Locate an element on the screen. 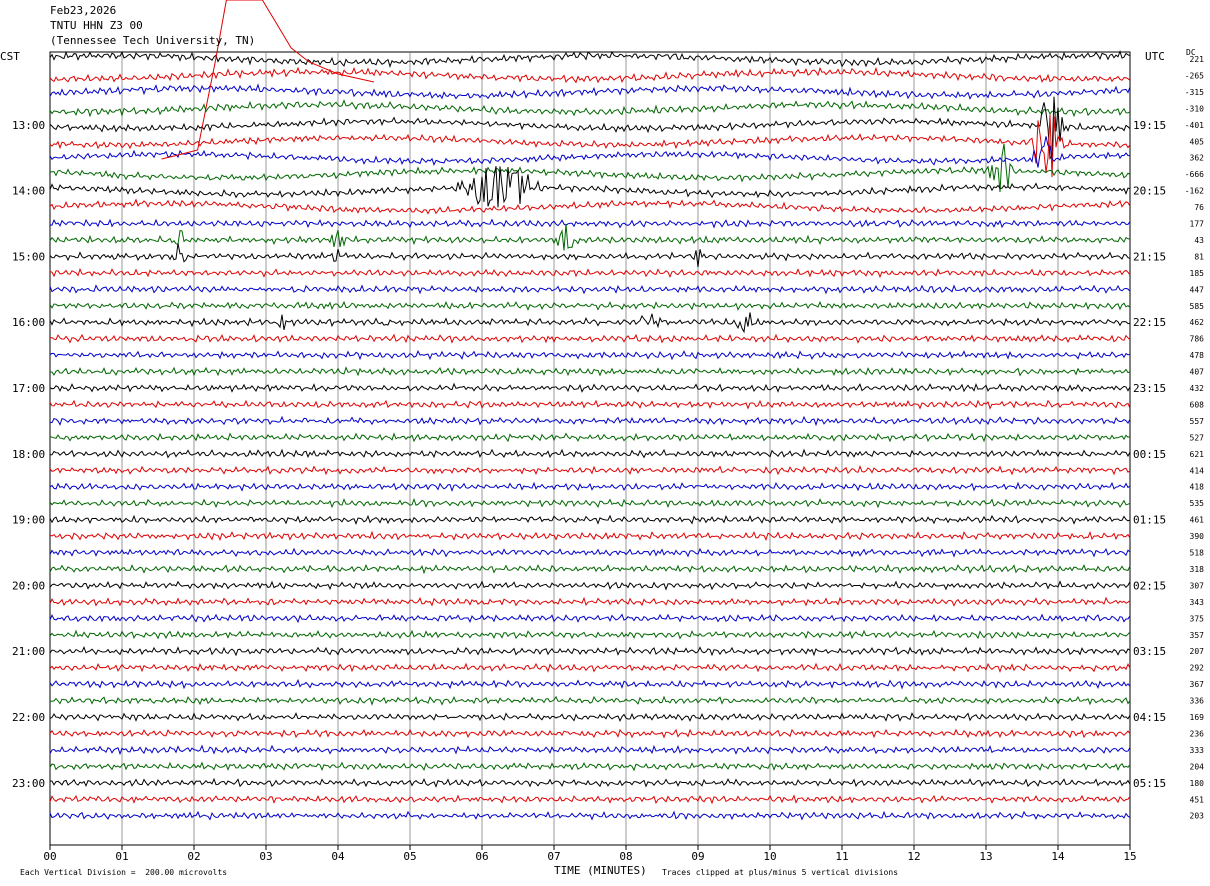 This screenshot has width=1210, height=886. dc-offset-label: 367 is located at coordinates (1197, 684).